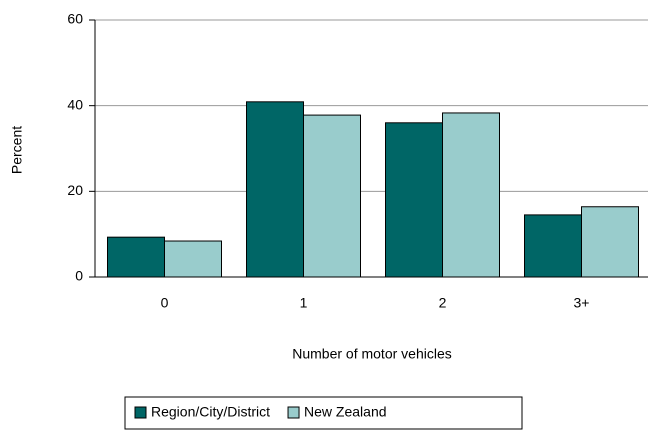 The height and width of the screenshot is (439, 648). What do you see at coordinates (372, 354) in the screenshot?
I see `x-axis-label: Number of motor vehicles` at bounding box center [372, 354].